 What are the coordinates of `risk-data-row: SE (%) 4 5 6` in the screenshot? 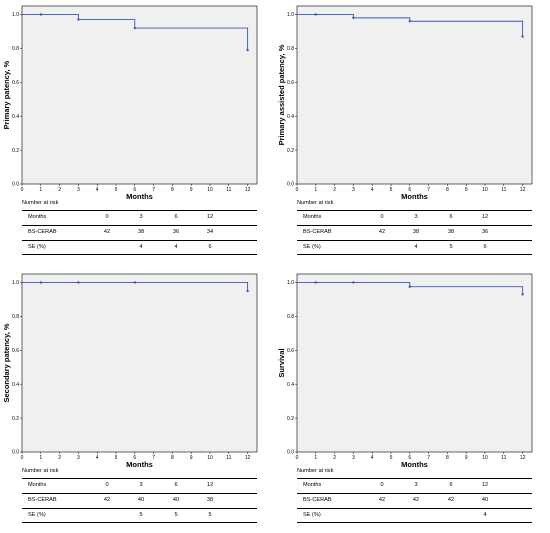 It's located at (414, 247).